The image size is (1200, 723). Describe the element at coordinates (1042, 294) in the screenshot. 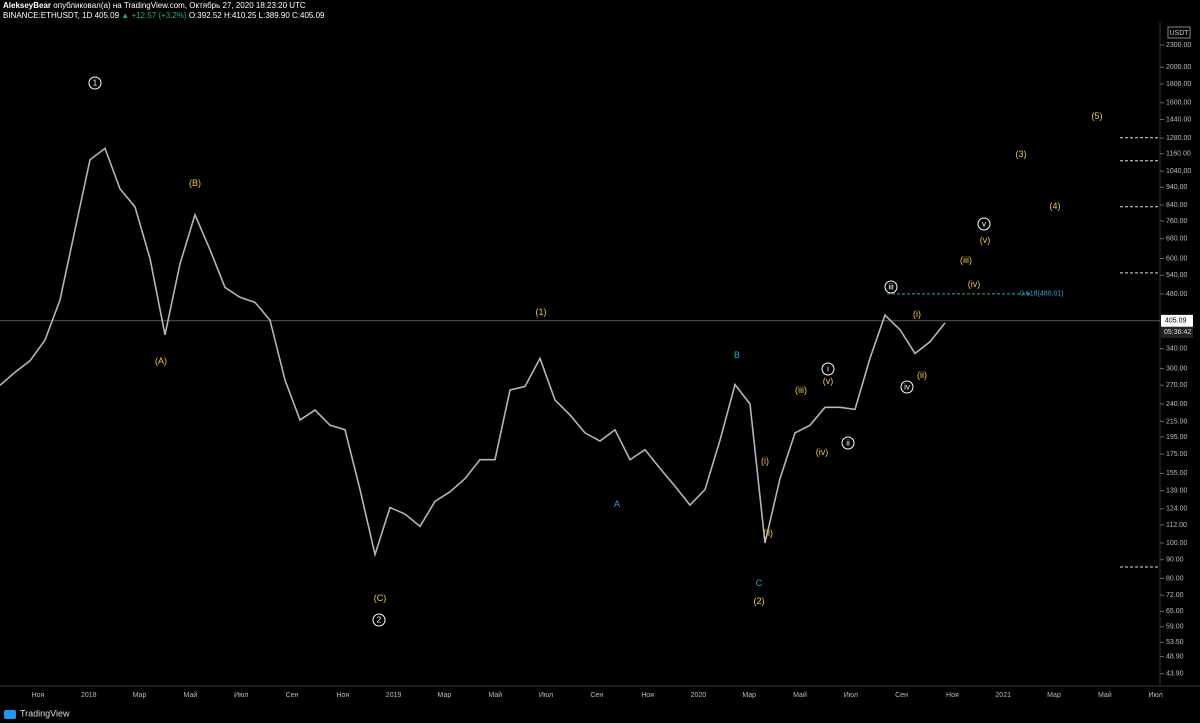

I see `fib-label: 0.618(480.01)` at that location.